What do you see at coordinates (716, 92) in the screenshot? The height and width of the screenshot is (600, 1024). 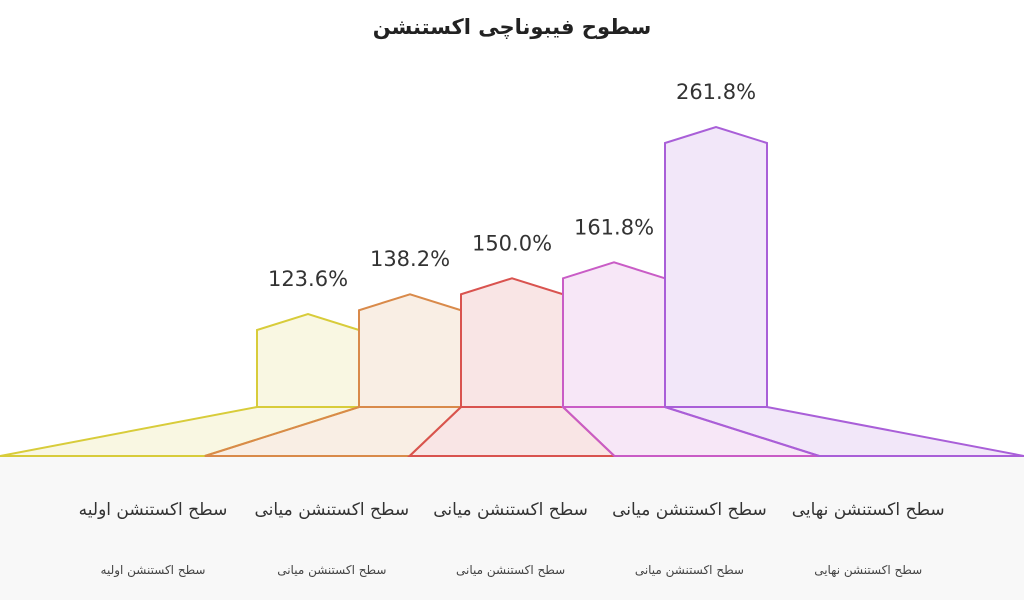 I see `value-label: 261.8%` at bounding box center [716, 92].